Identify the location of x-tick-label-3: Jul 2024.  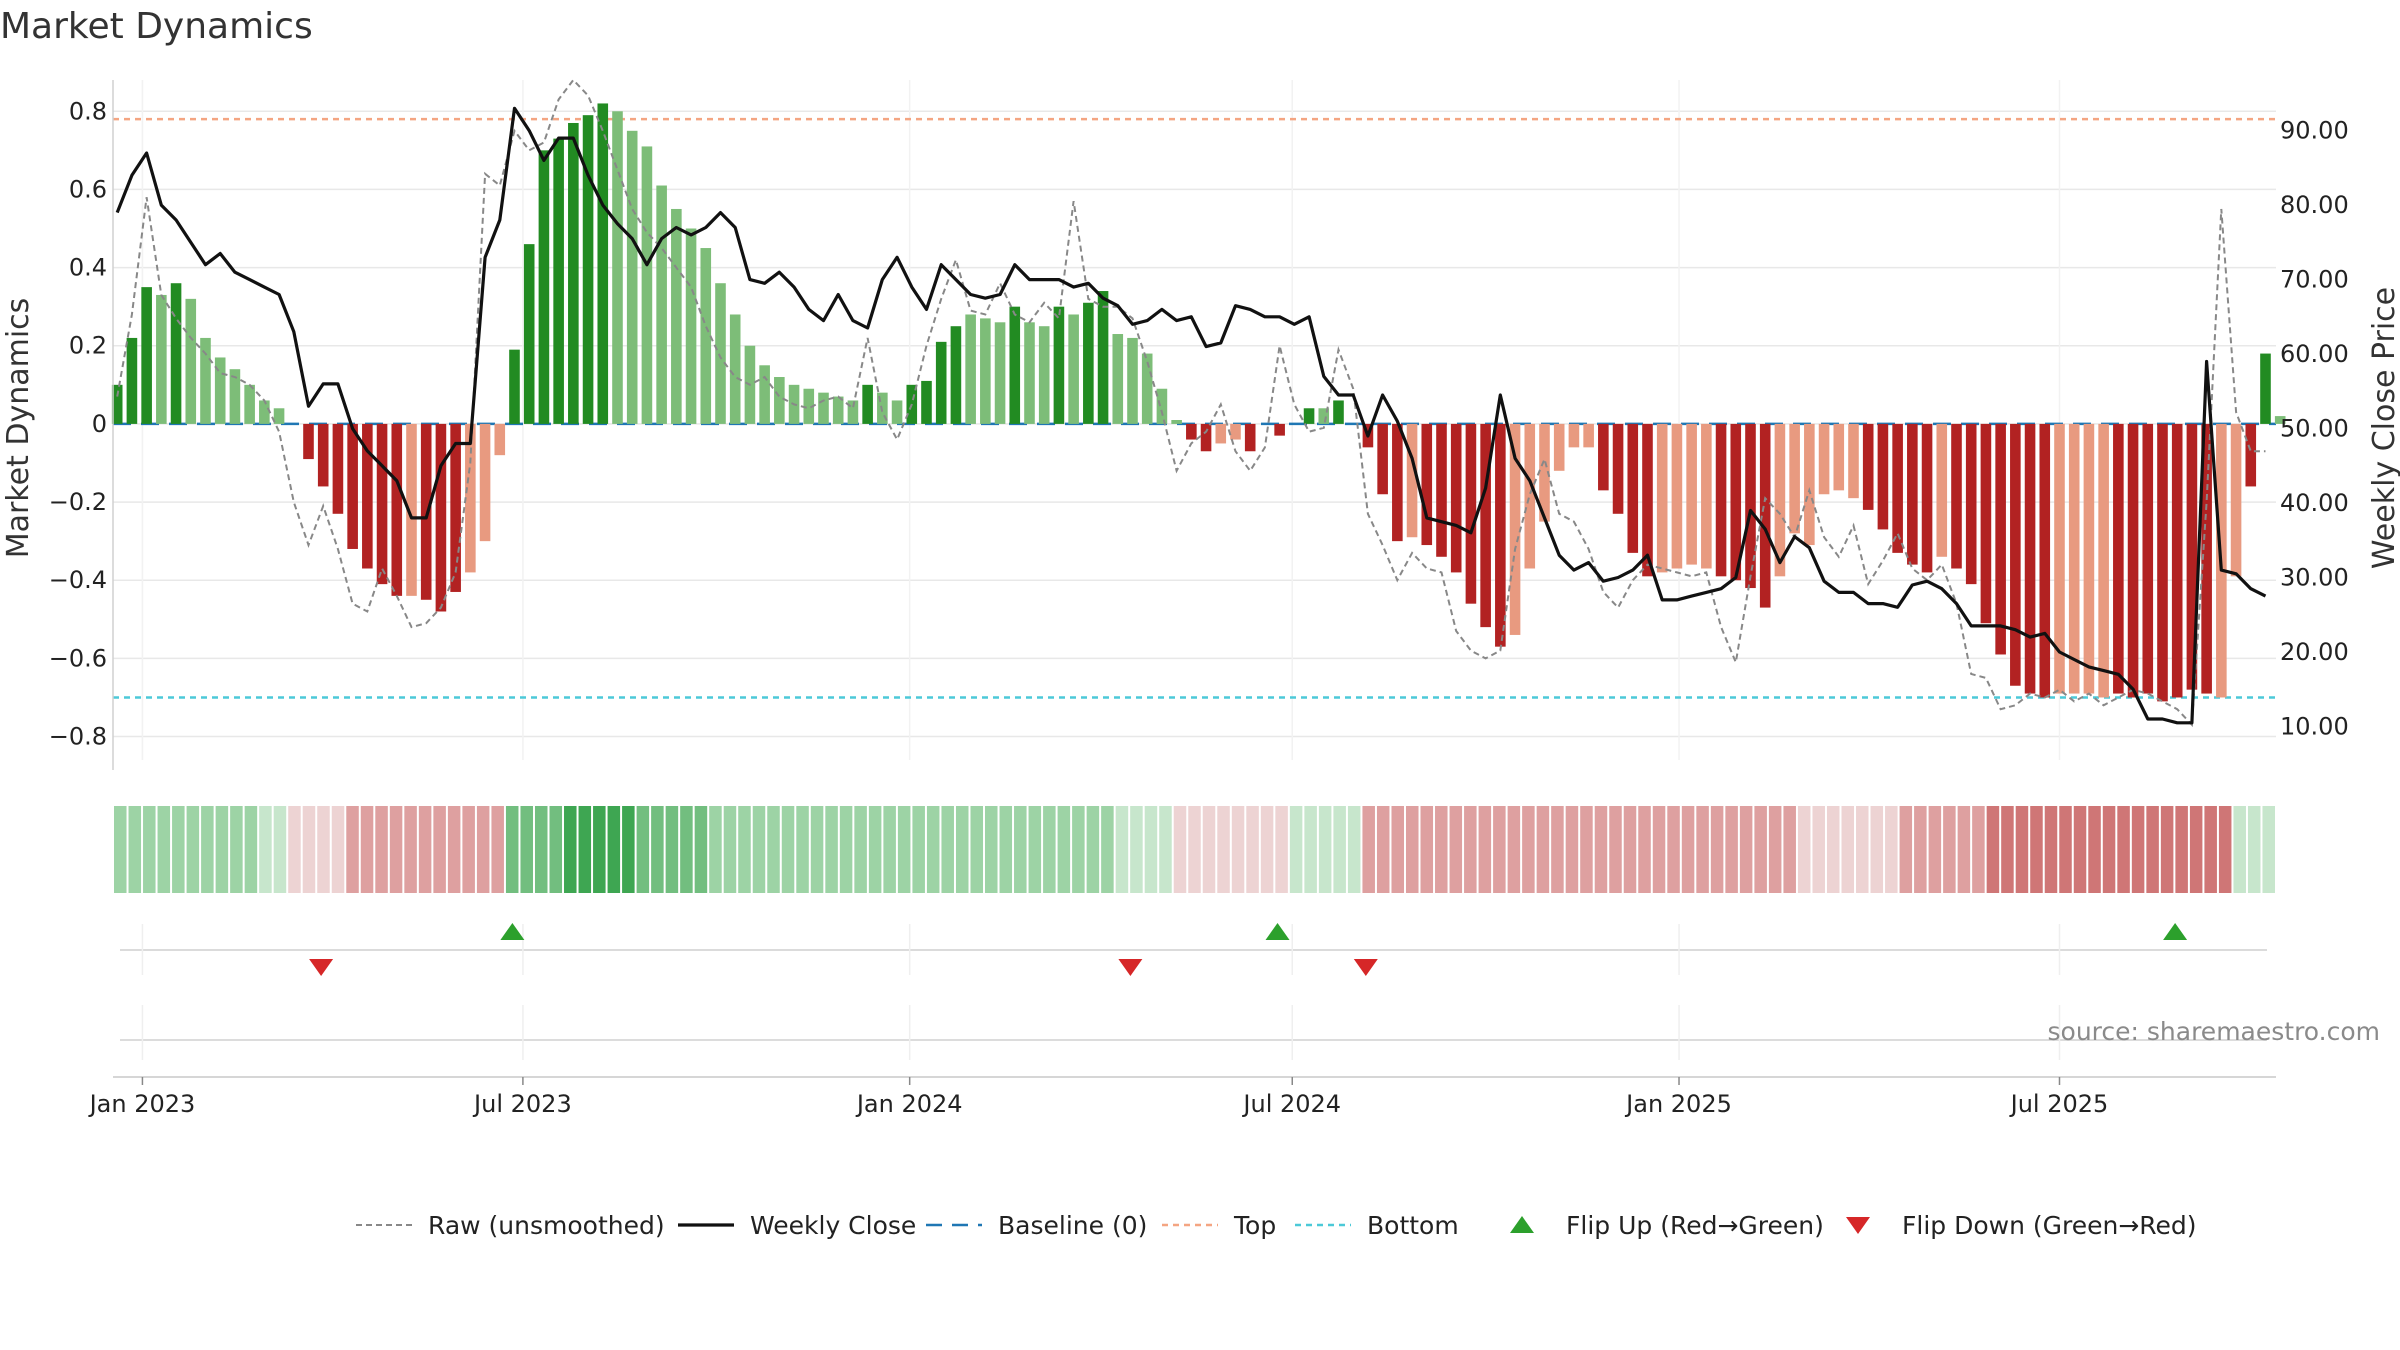
(1291, 1104).